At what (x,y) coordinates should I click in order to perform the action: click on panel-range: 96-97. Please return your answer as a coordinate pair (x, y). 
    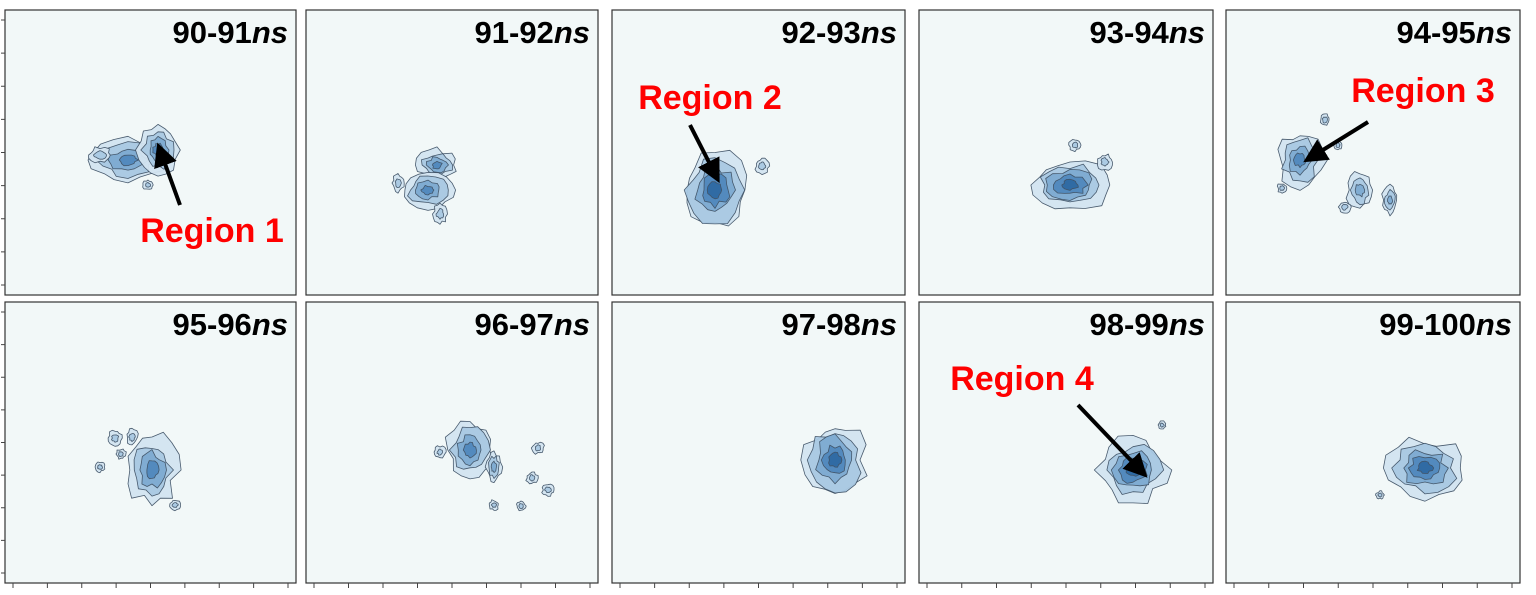
    Looking at the image, I should click on (514, 324).